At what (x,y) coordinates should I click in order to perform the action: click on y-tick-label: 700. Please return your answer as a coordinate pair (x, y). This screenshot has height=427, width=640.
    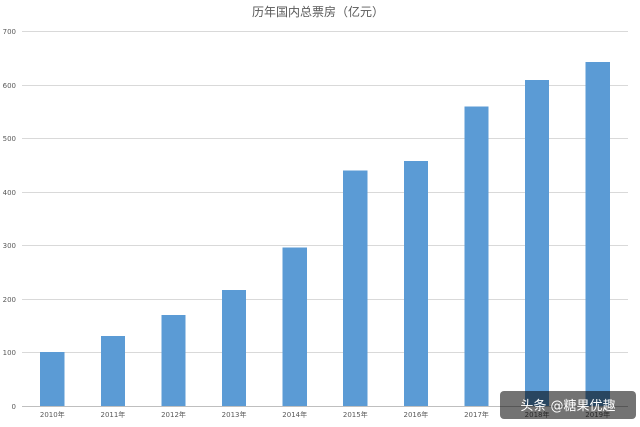
    Looking at the image, I should click on (9, 32).